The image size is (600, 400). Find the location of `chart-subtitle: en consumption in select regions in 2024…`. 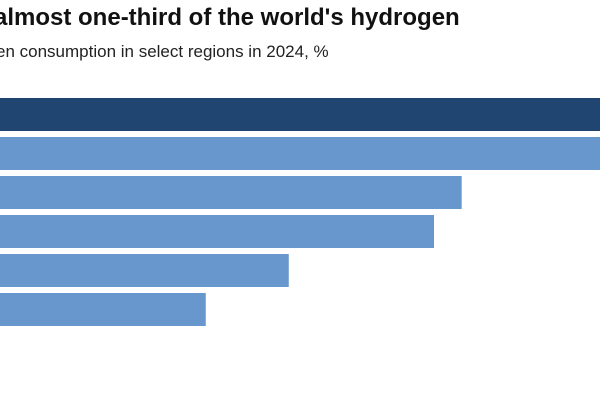

chart-subtitle: en consumption in select regions in 2024… is located at coordinates (164, 51).